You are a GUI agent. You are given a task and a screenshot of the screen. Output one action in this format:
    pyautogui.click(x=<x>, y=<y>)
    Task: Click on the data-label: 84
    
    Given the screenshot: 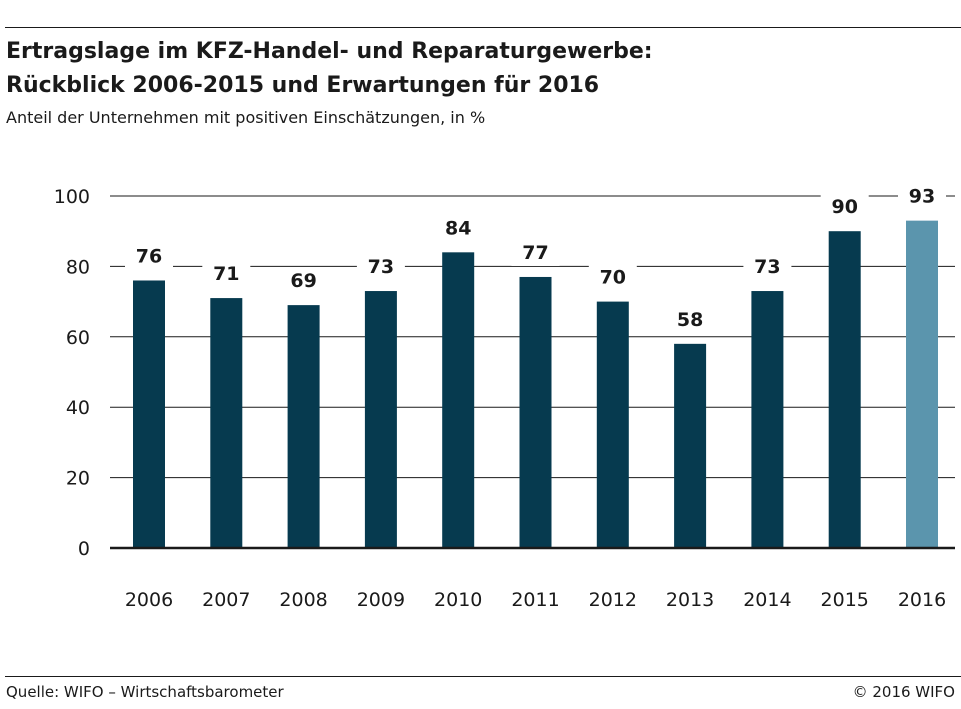 What is the action you would take?
    pyautogui.click(x=458, y=228)
    